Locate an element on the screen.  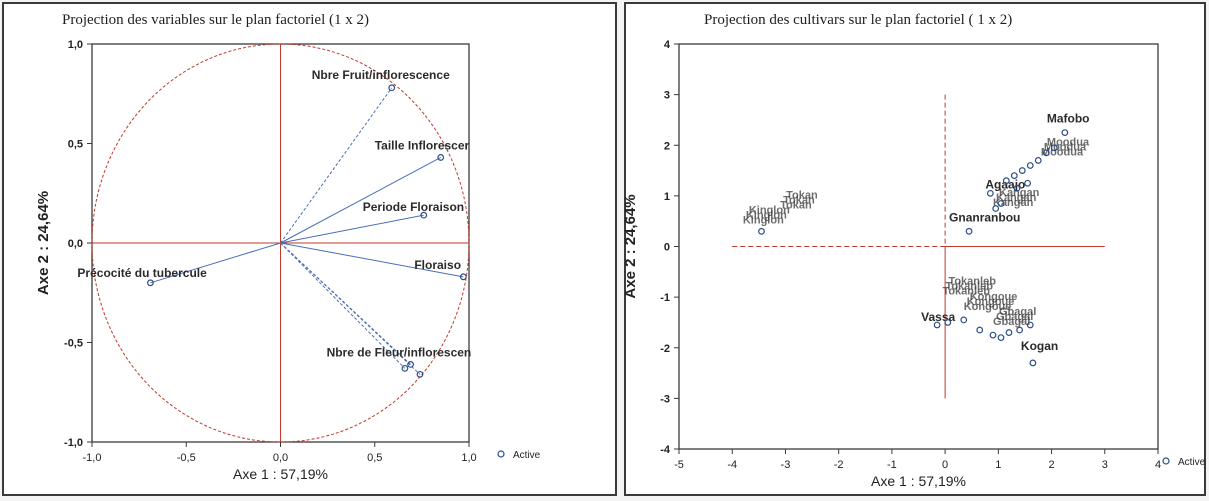
y-tick-label: 1 is located at coordinates (667, 197).